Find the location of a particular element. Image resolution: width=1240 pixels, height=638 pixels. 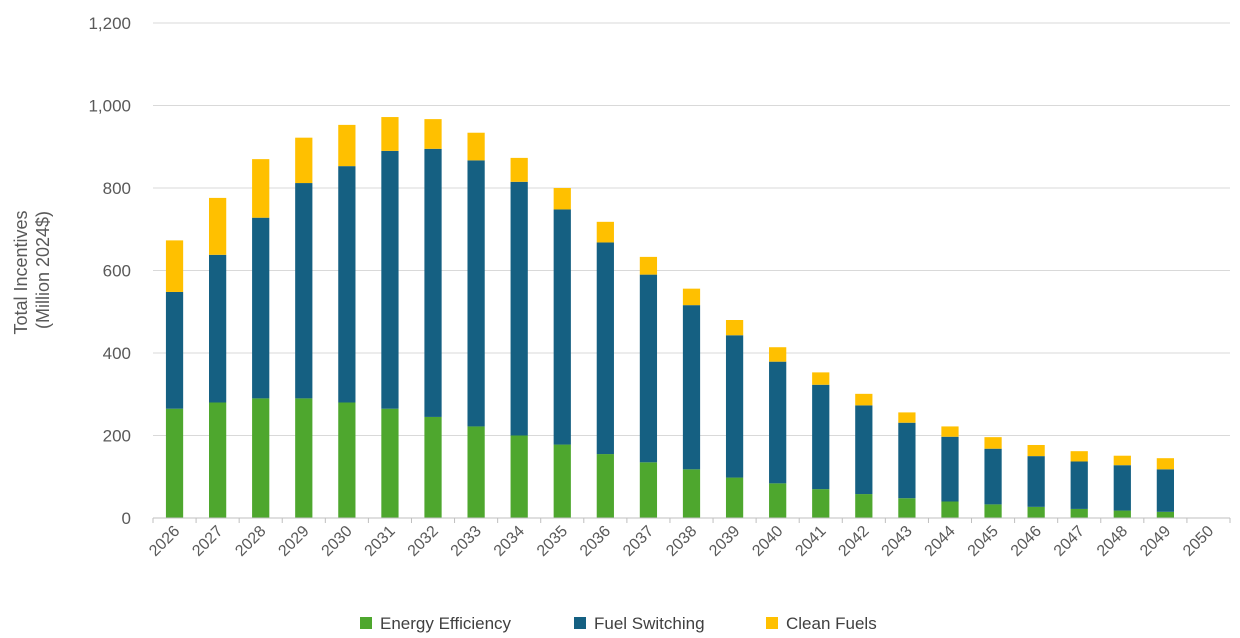

bar-fuel-switching-2028 is located at coordinates (261, 308).